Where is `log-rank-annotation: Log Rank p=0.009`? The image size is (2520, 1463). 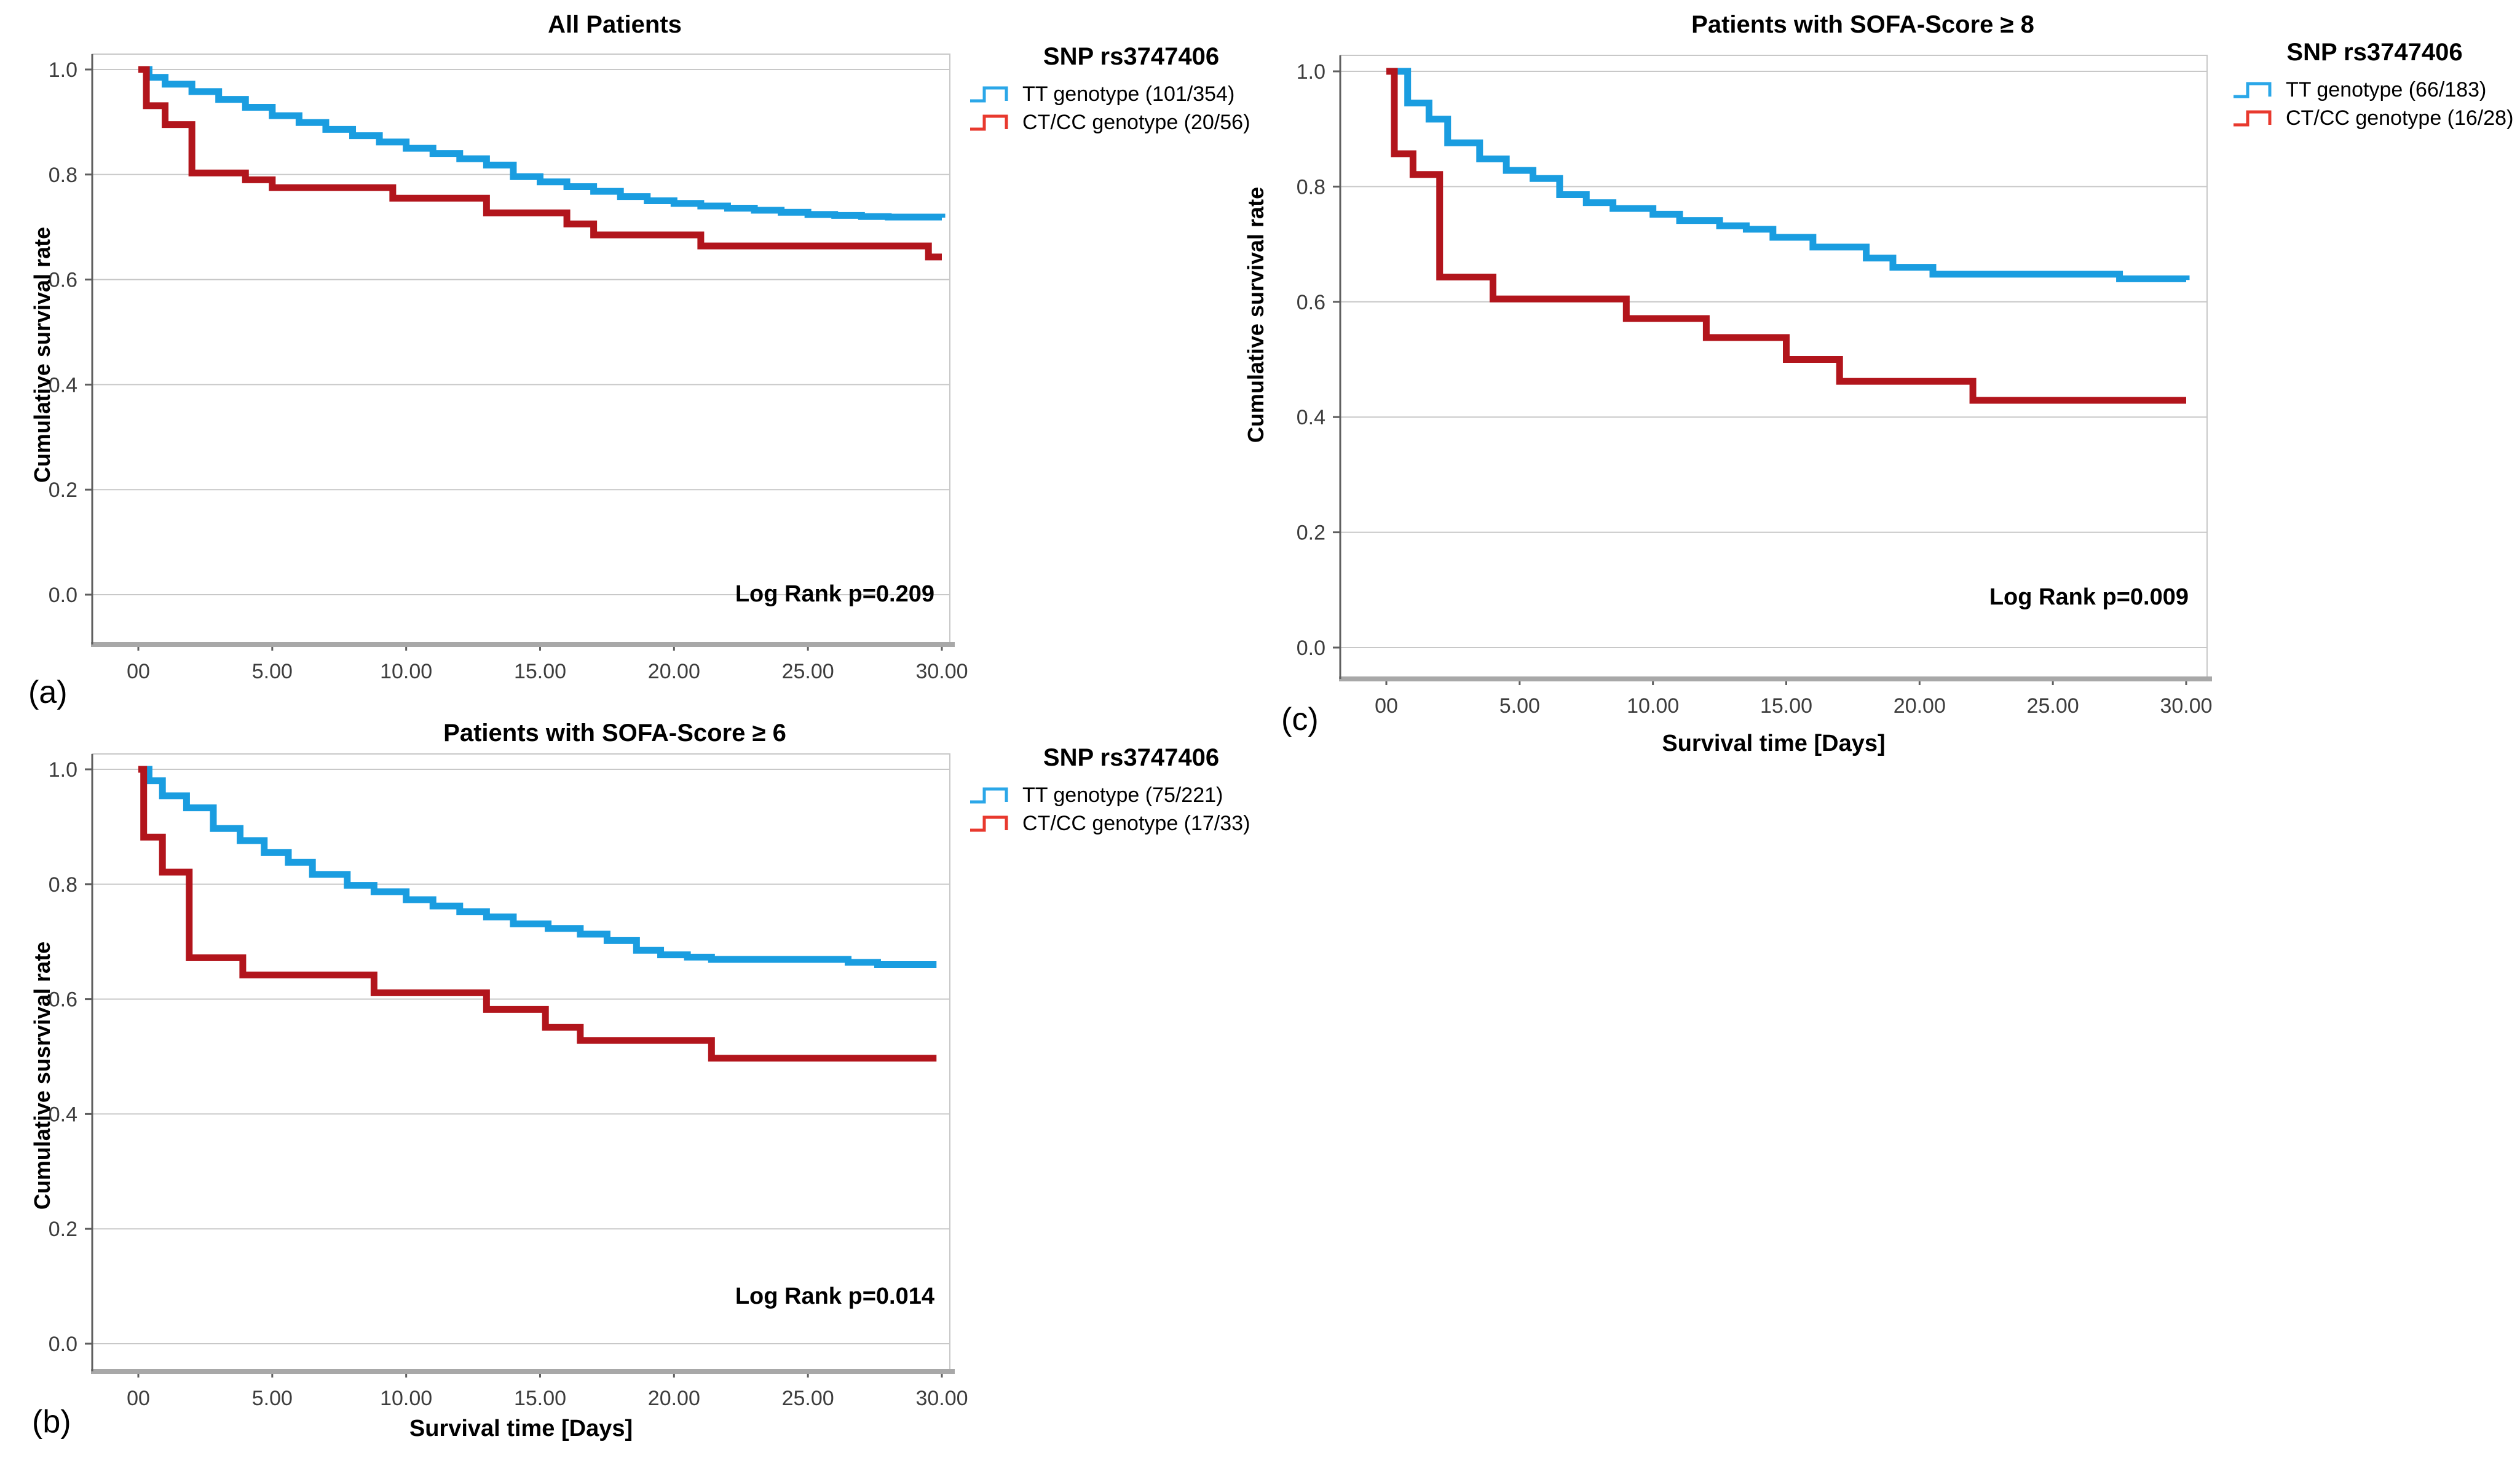 log-rank-annotation: Log Rank p=0.009 is located at coordinates (2089, 597).